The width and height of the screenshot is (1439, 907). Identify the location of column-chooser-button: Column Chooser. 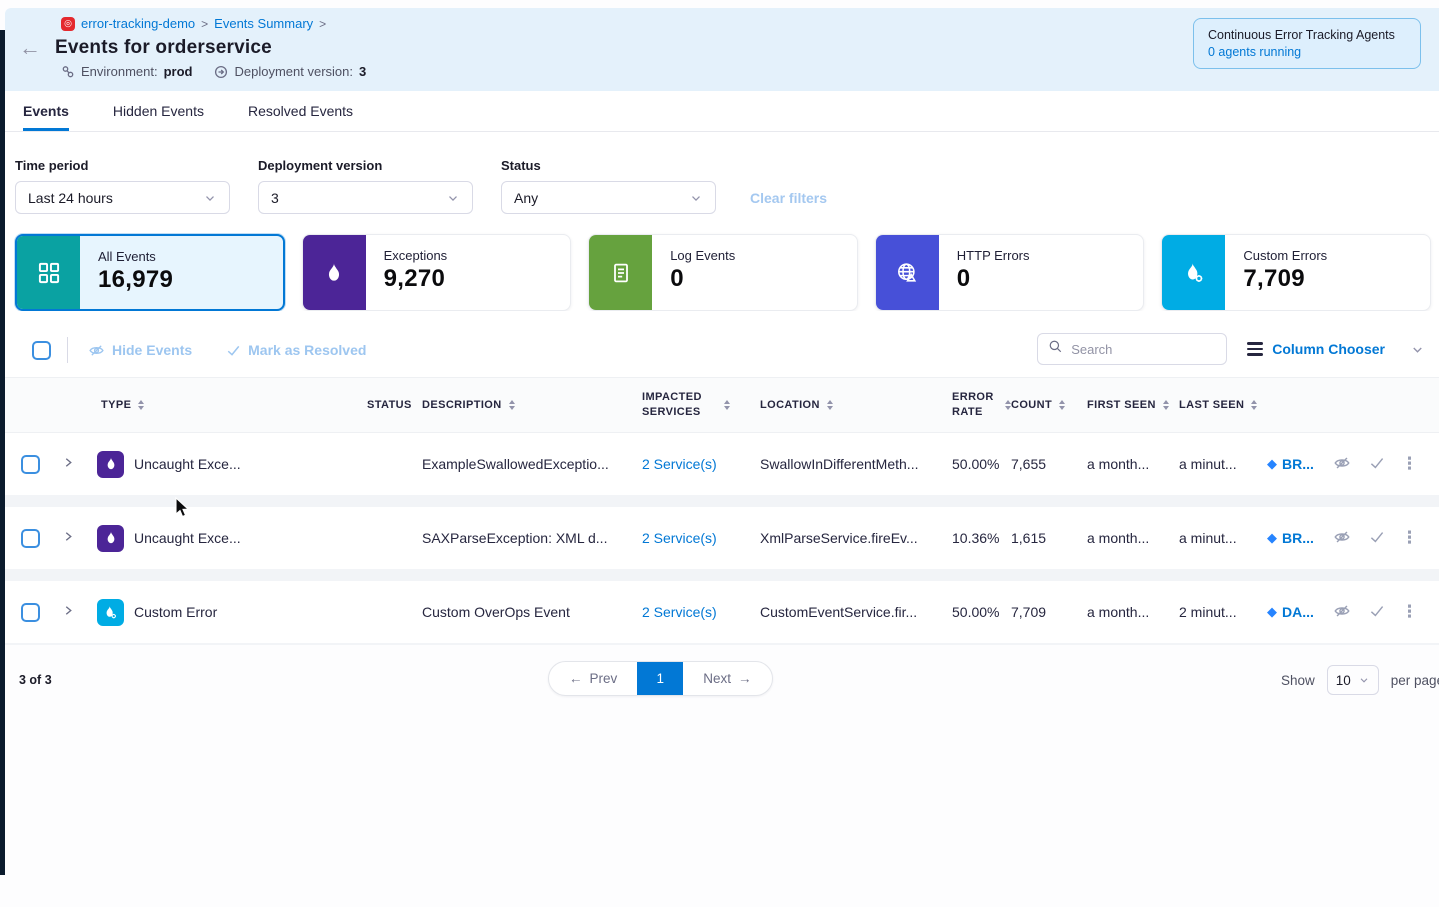
(1336, 349).